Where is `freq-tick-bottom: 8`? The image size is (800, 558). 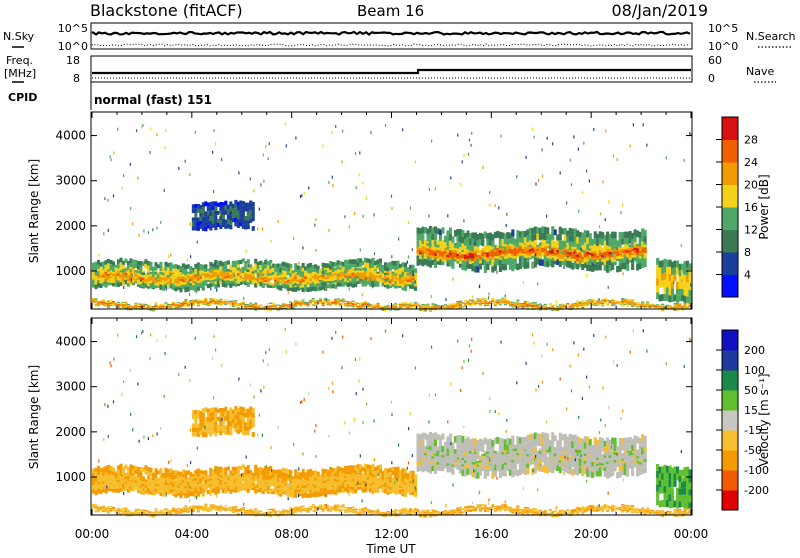
freq-tick-bottom: 8 is located at coordinates (76, 78).